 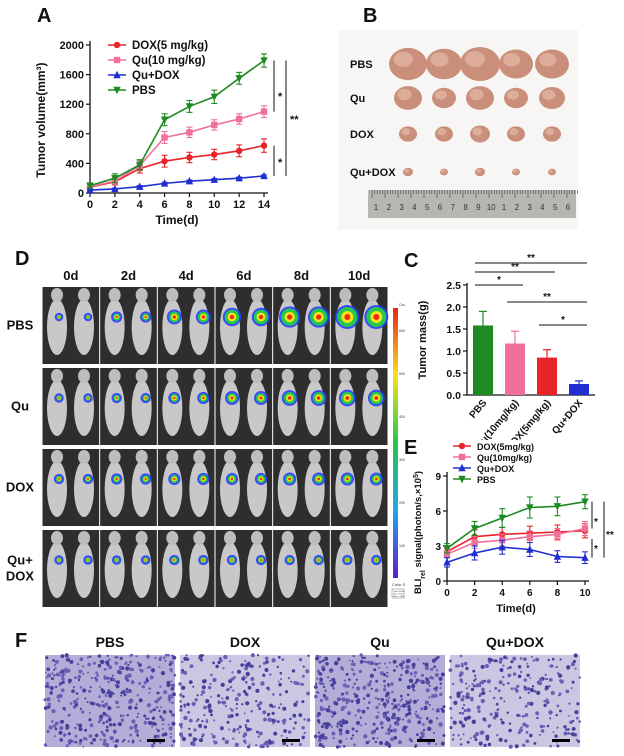 What do you see at coordinates (531, 258) in the screenshot?
I see `sig-annotation: **` at bounding box center [531, 258].